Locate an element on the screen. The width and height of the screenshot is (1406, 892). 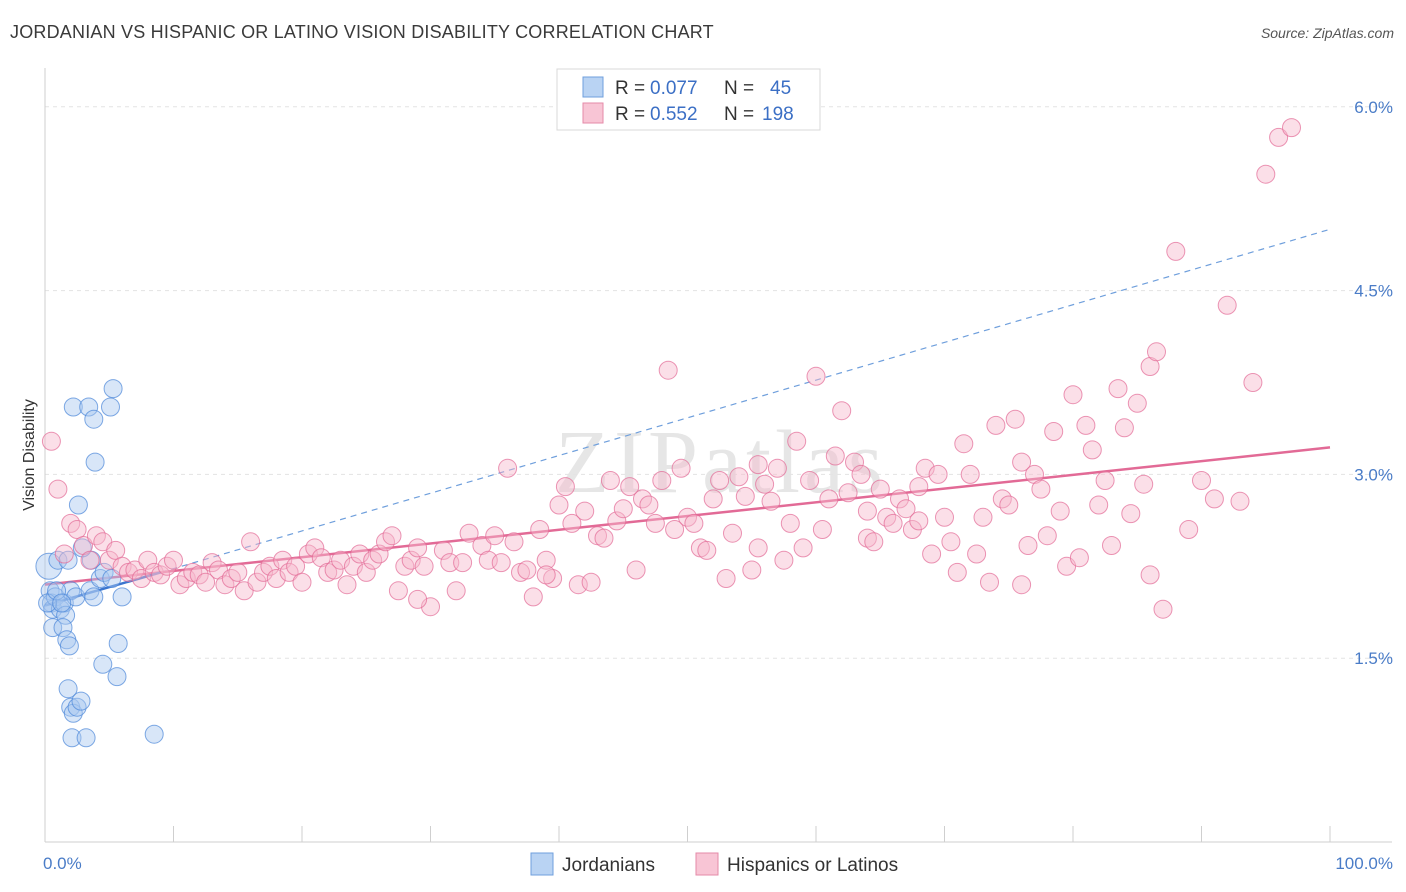
x-tick-label-min: 0.0% is located at coordinates (62, 863).